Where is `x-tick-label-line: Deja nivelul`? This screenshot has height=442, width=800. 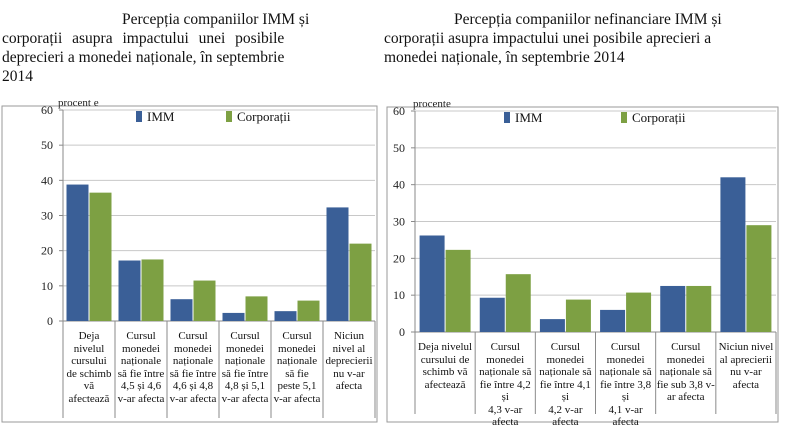
x-tick-label-line: Deja nivelul is located at coordinates (445, 347).